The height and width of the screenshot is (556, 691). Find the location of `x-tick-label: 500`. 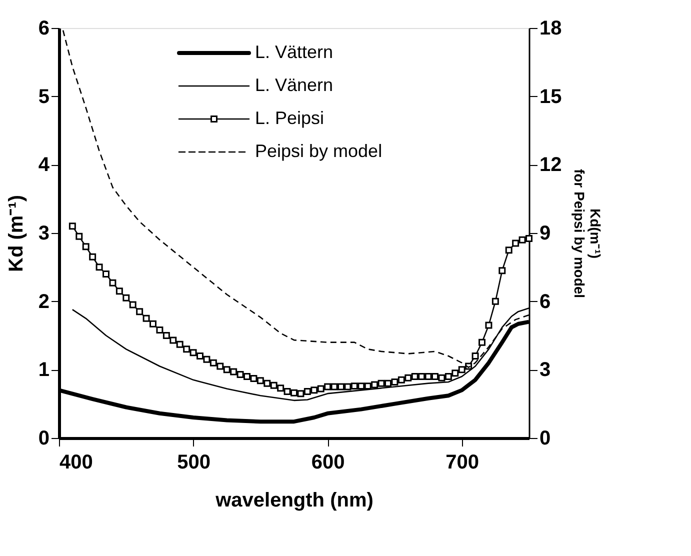

x-tick-label: 500 is located at coordinates (193, 463).